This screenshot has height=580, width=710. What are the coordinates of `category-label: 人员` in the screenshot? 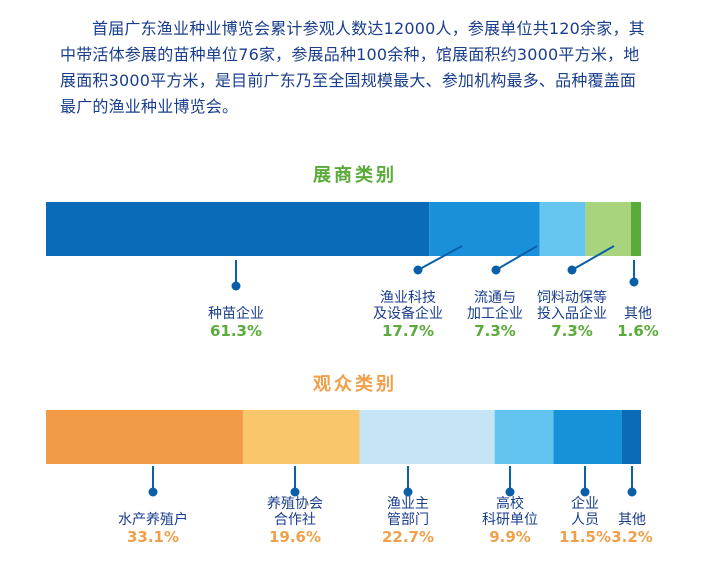 It's located at (585, 520).